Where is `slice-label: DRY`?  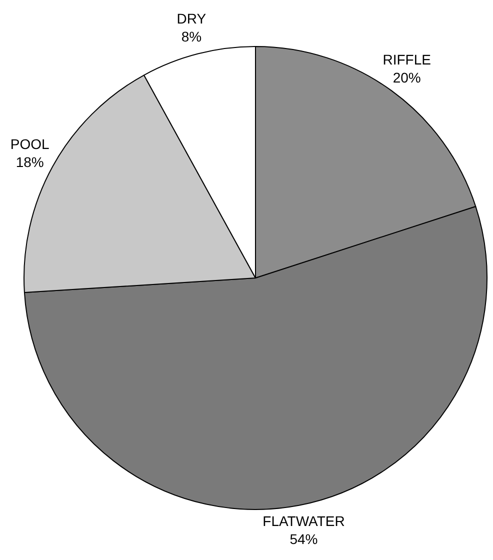 slice-label: DRY is located at coordinates (191, 18).